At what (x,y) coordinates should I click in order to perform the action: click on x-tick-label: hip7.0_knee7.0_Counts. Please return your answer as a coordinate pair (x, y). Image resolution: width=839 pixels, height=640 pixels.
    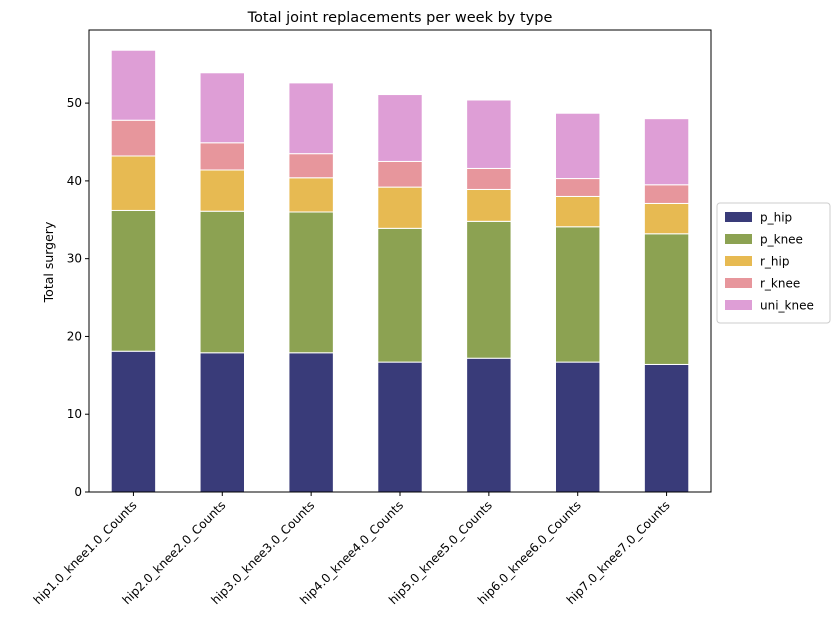
    Looking at the image, I should click on (618, 552).